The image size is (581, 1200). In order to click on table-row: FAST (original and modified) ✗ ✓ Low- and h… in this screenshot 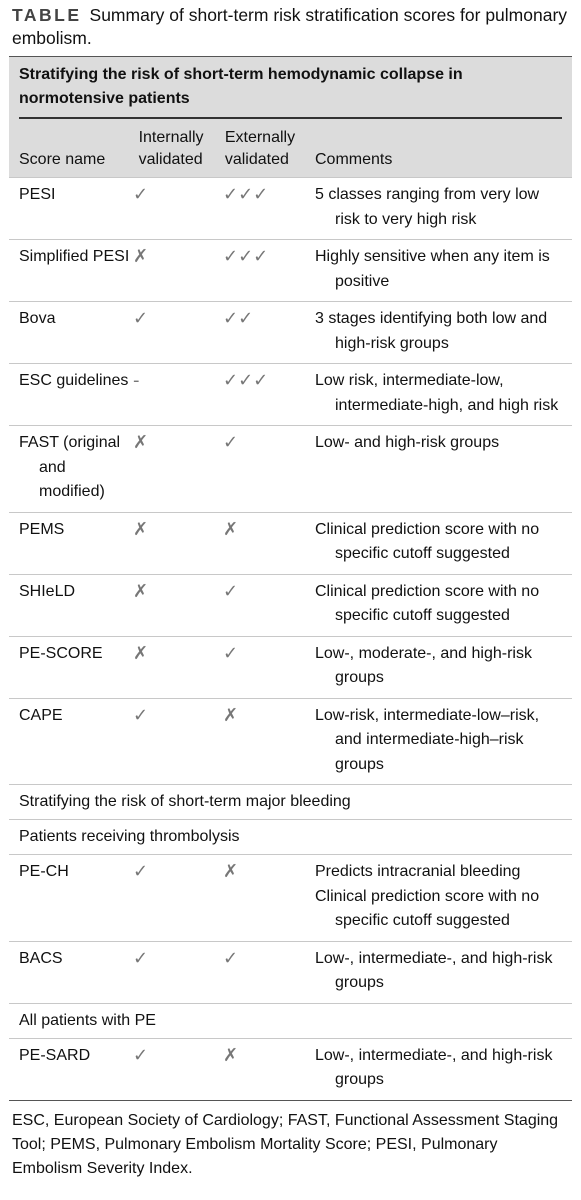, I will do `click(290, 468)`.